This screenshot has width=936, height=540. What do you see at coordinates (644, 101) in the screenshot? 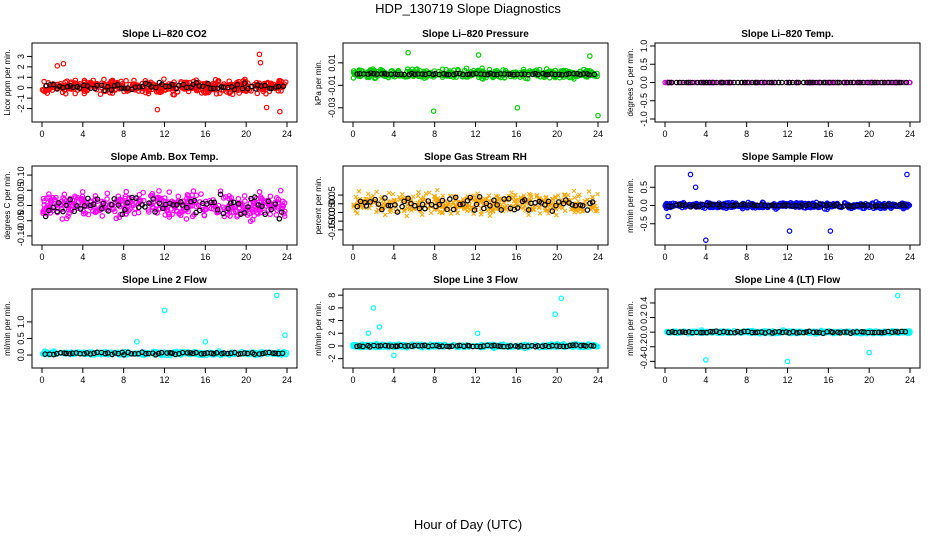
I see `y-tick-label: -0.5` at bounding box center [644, 101].